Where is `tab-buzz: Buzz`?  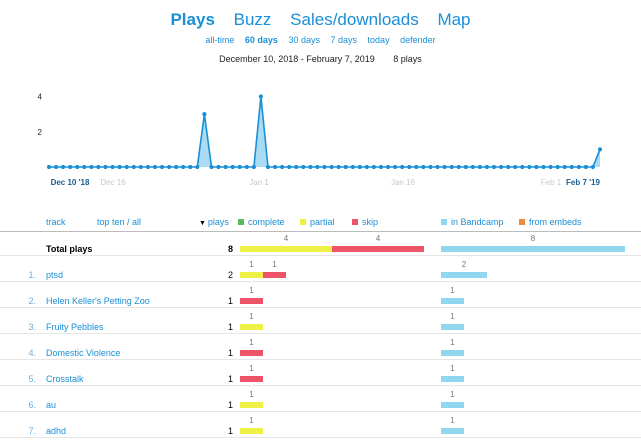
tab-buzz: Buzz is located at coordinates (252, 19).